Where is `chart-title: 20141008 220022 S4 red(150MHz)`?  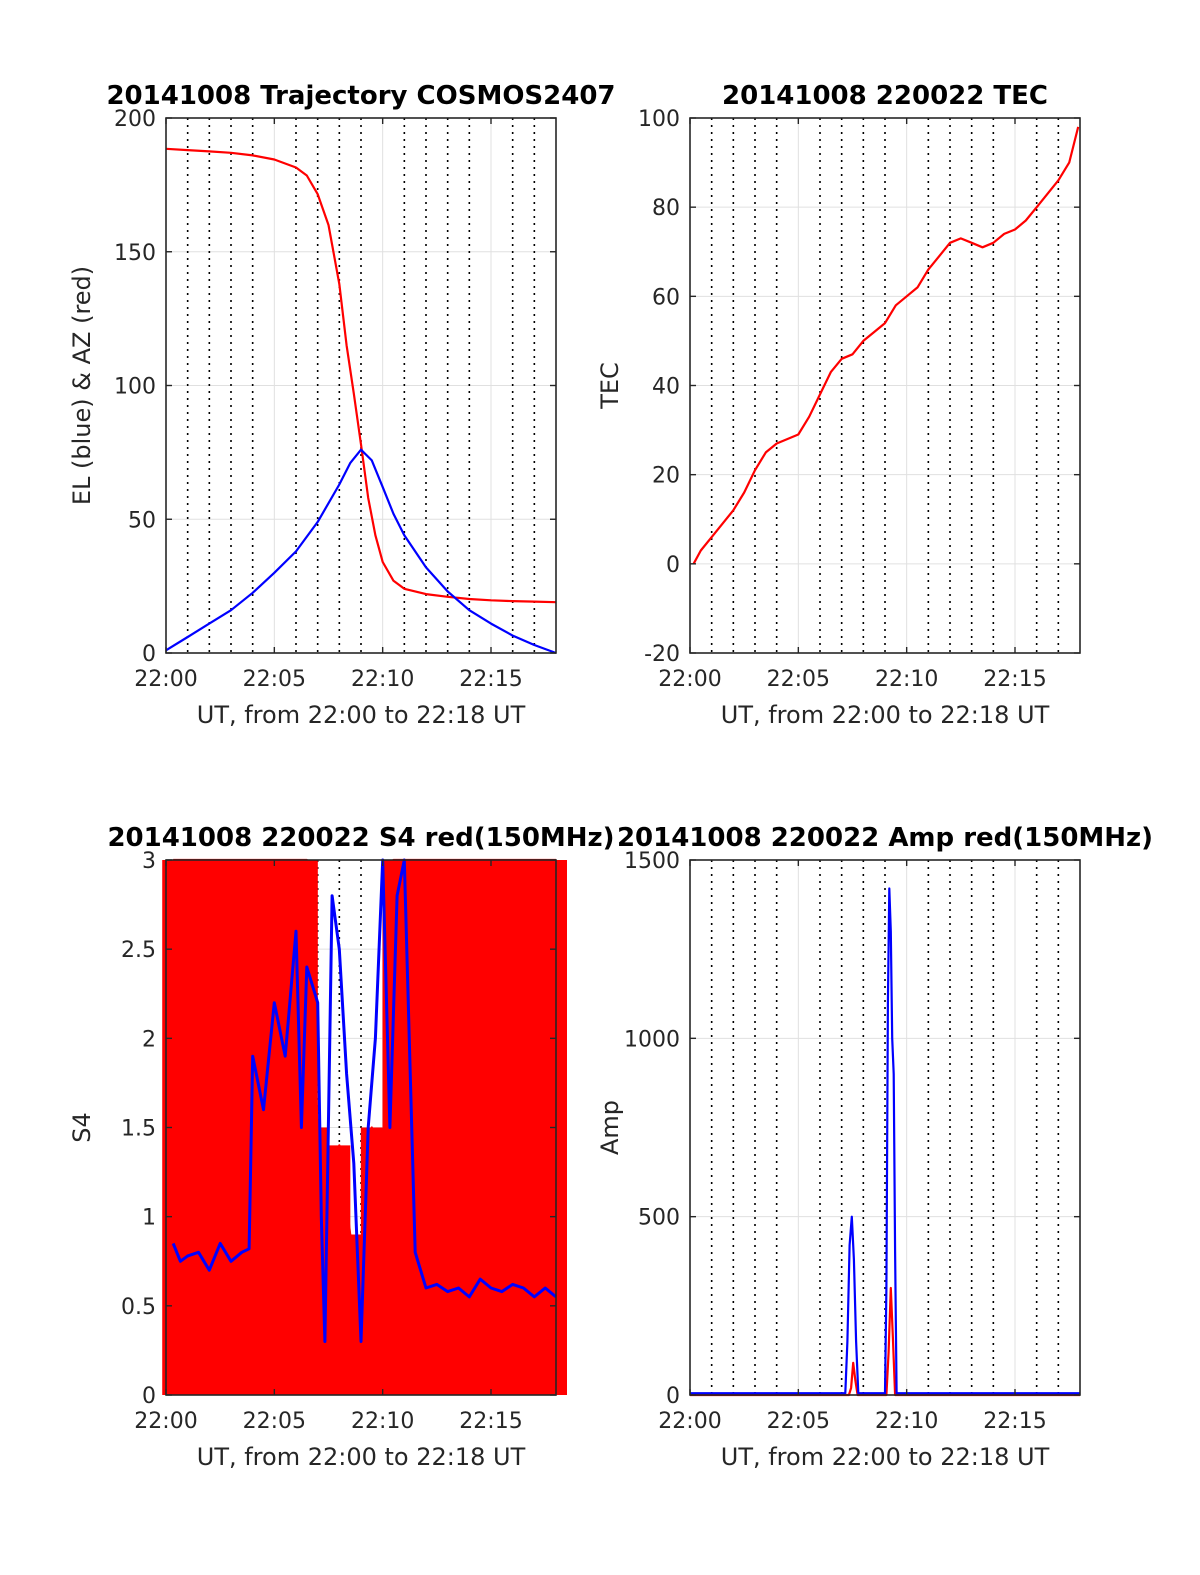
chart-title: 20141008 220022 S4 red(150MHz) is located at coordinates (360, 838).